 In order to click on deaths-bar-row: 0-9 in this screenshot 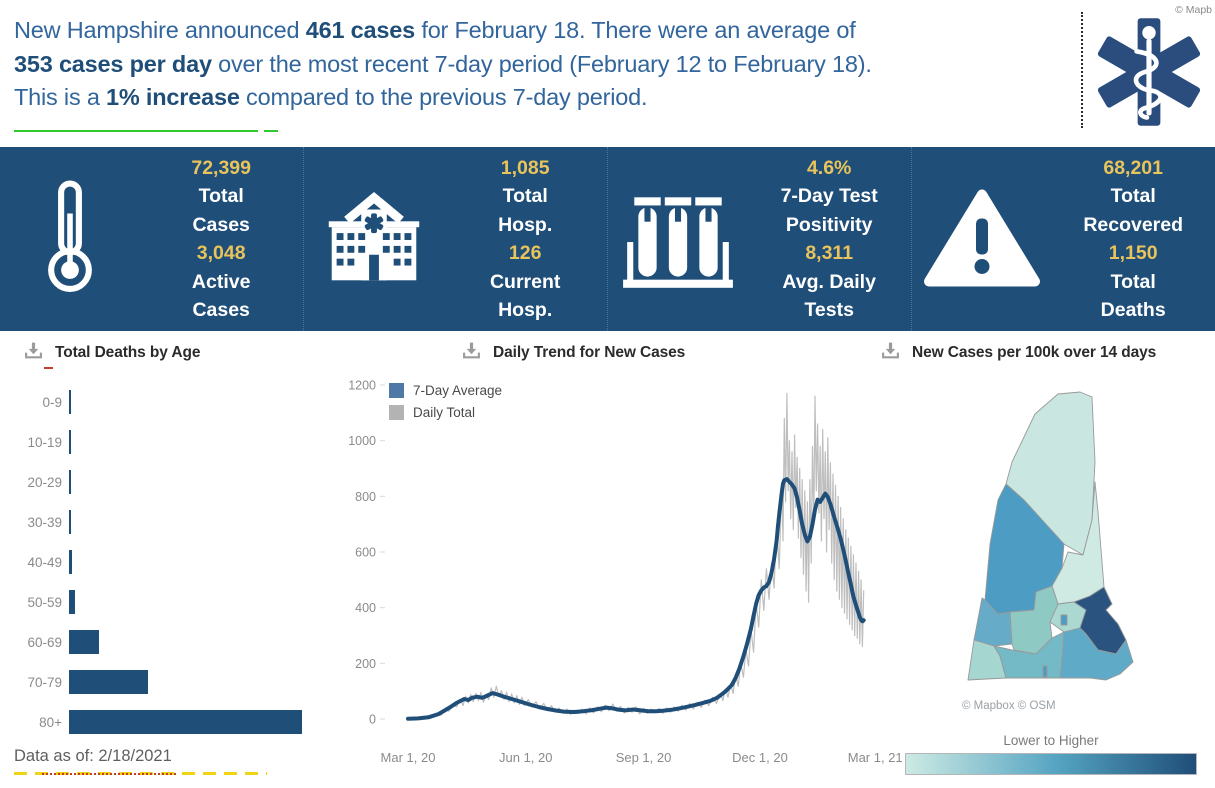, I will do `click(167, 402)`.